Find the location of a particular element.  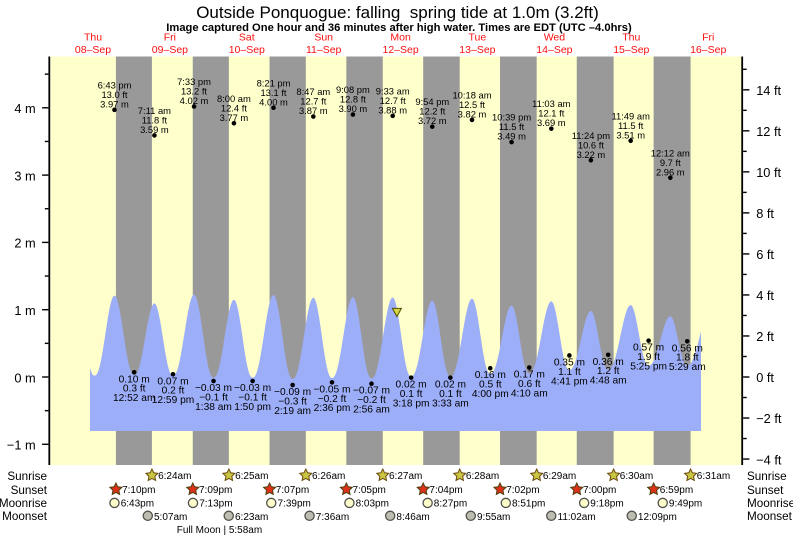

svg-text: 11.8 ft is located at coordinates (155, 119).